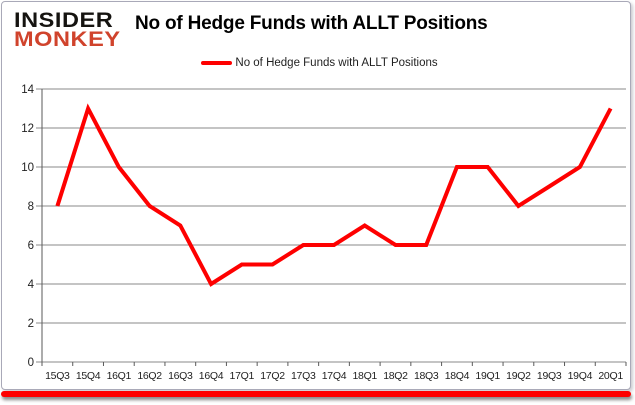  I want to click on x-tick-label: 16Q4, so click(211, 376).